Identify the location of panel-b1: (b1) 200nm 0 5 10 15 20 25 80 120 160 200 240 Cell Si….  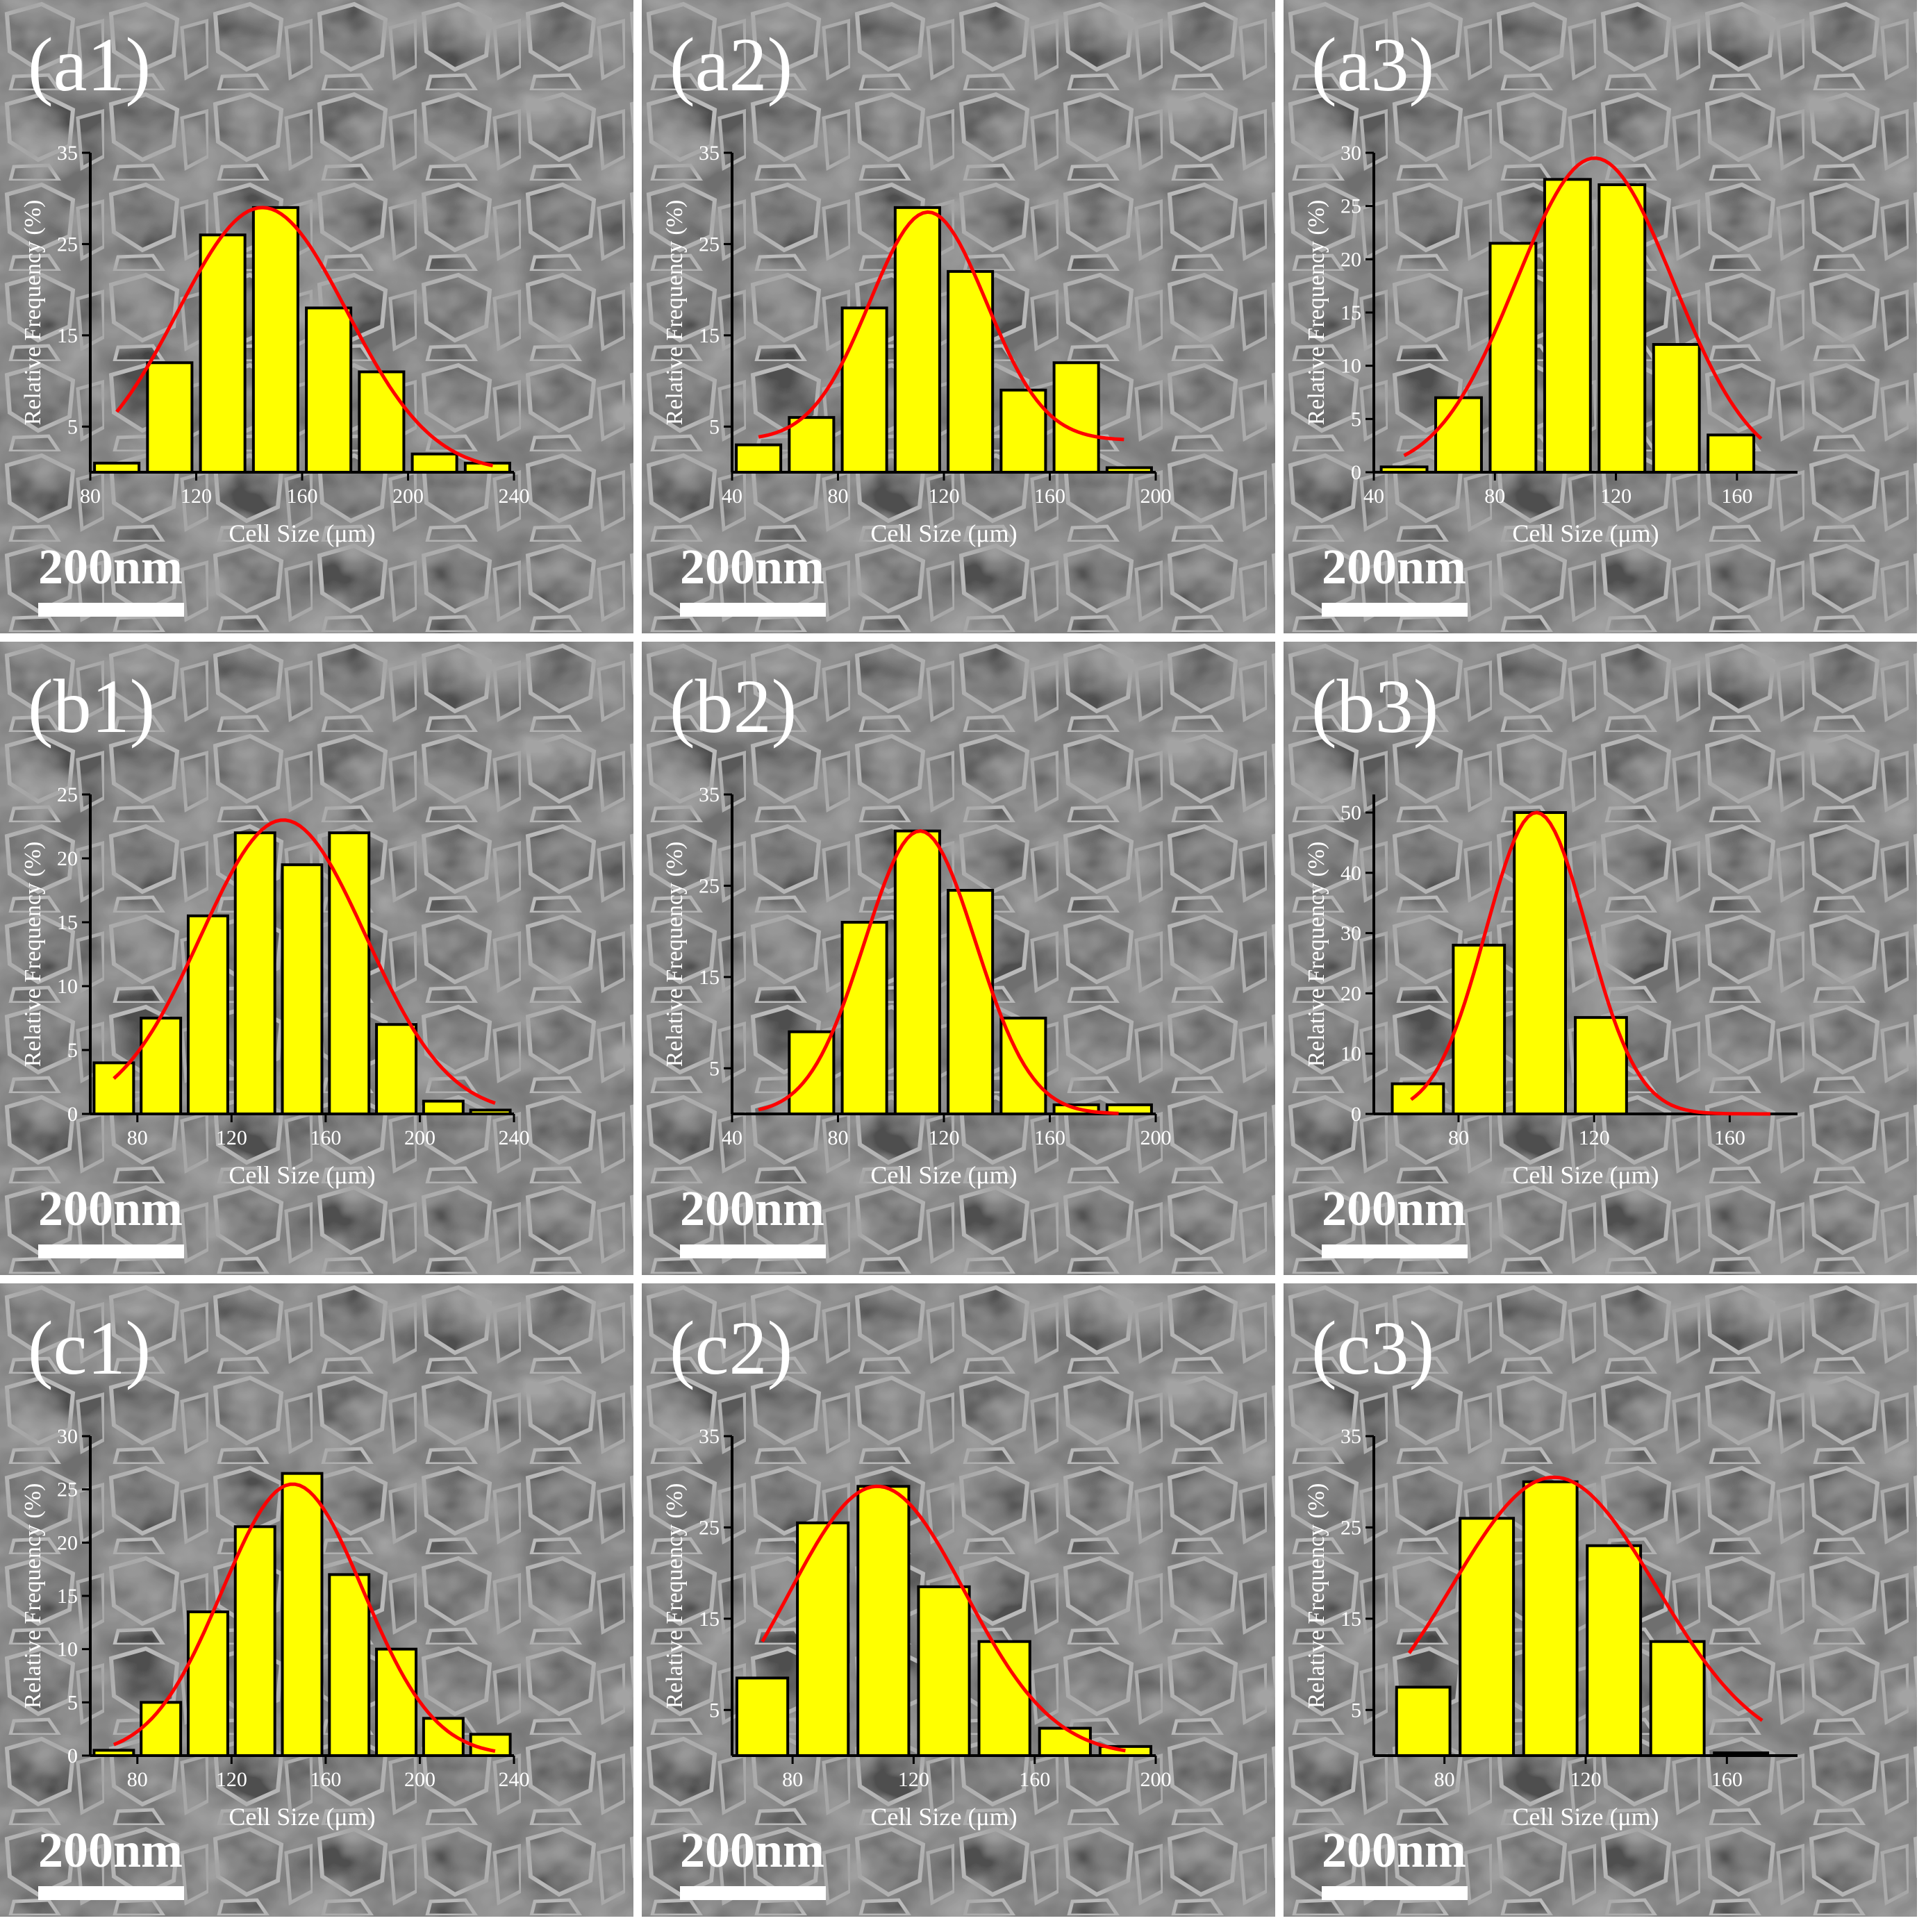
(316, 958).